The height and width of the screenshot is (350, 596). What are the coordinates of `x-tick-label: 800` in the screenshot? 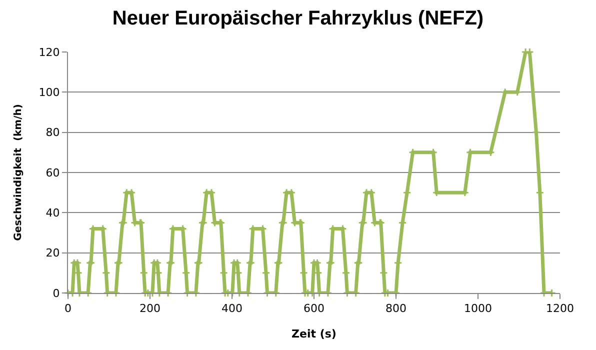 It's located at (396, 309).